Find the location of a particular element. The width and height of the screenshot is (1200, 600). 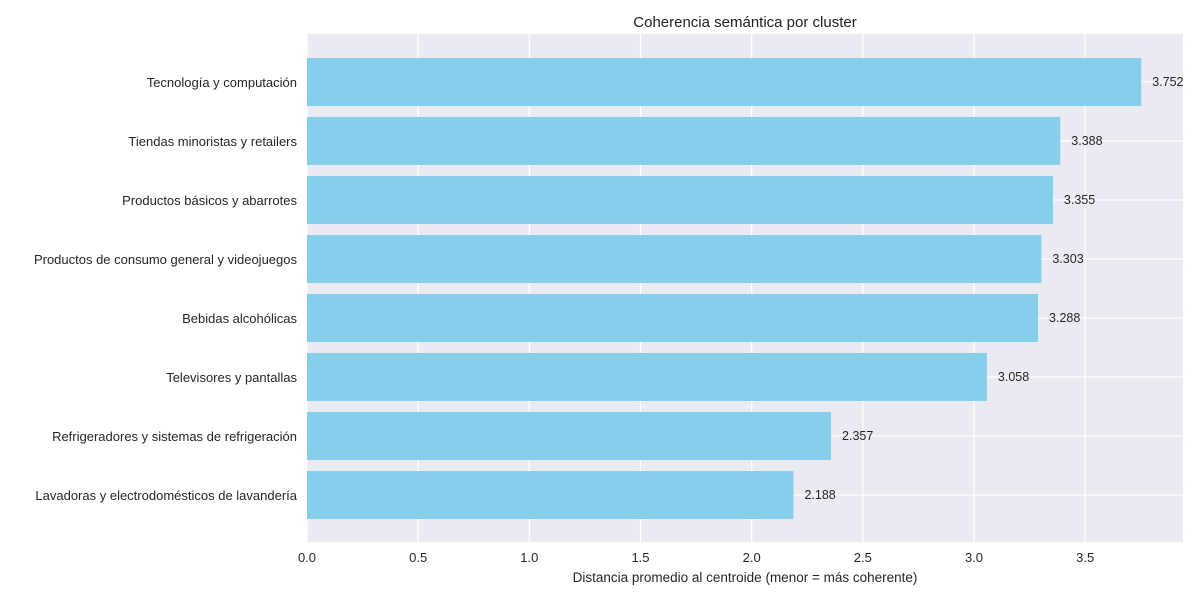

bar-value-label: 3.058 is located at coordinates (1013, 377).